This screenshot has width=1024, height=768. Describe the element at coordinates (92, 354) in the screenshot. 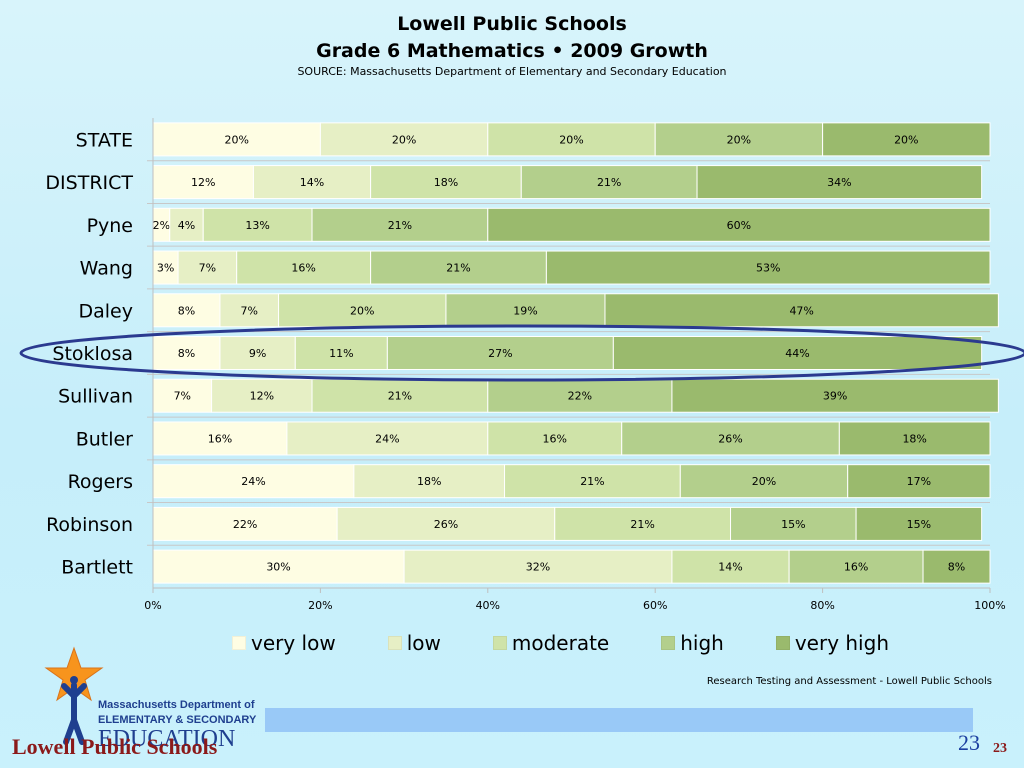

I see `category-label: Stoklosa` at that location.